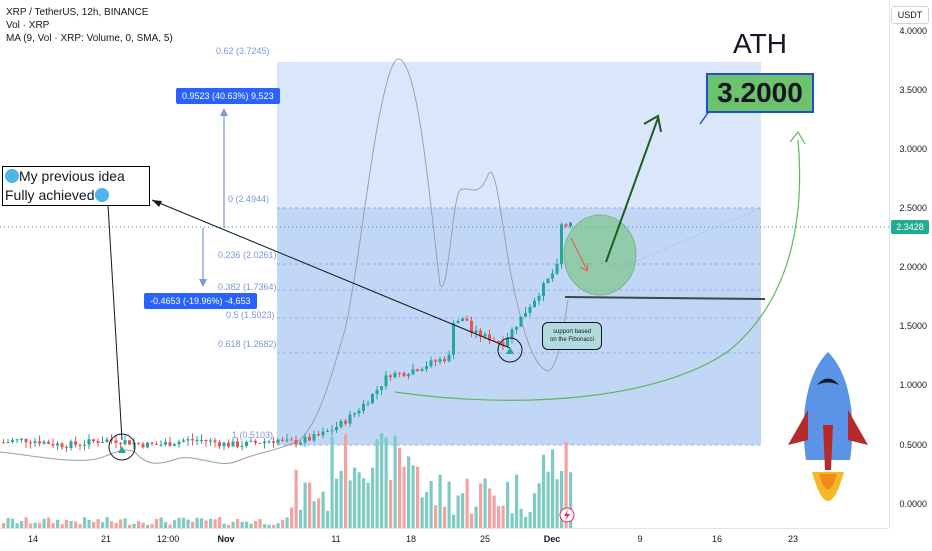 The height and width of the screenshot is (551, 932). Describe the element at coordinates (249, 199) in the screenshot. I see `fib-label-0: 0 (2.4944)` at that location.